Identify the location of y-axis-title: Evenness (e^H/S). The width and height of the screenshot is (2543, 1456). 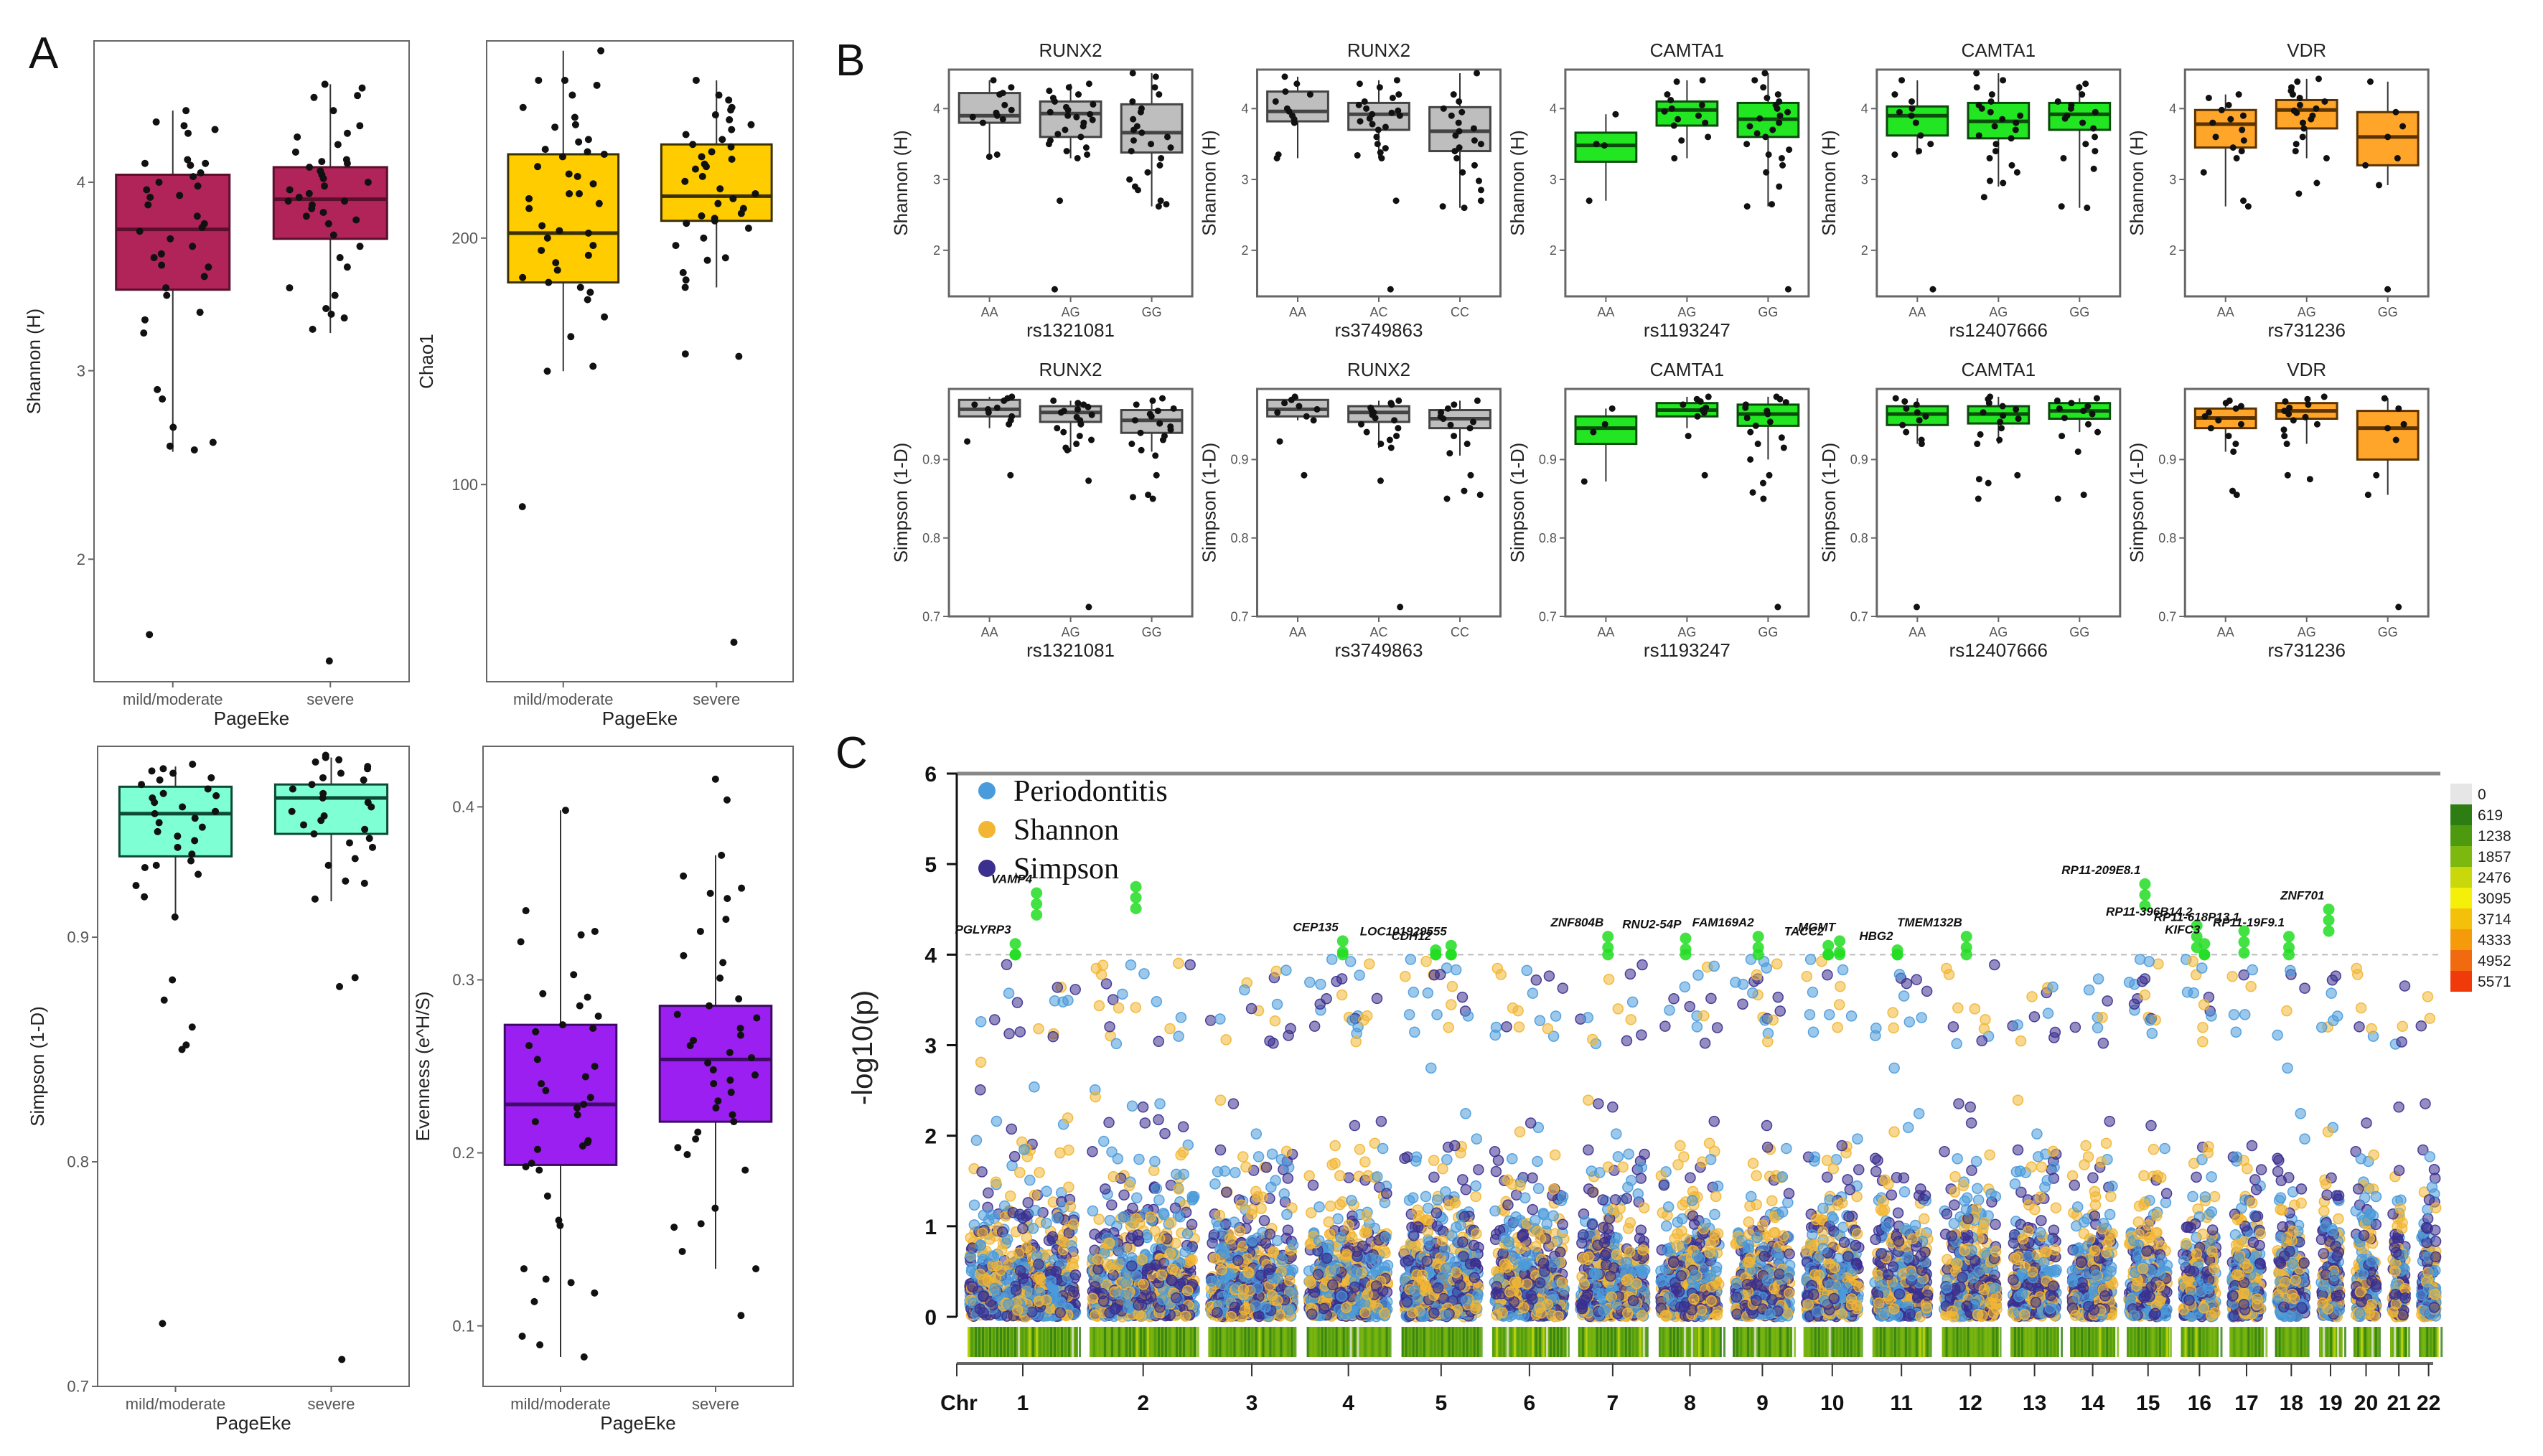
(423, 1067).